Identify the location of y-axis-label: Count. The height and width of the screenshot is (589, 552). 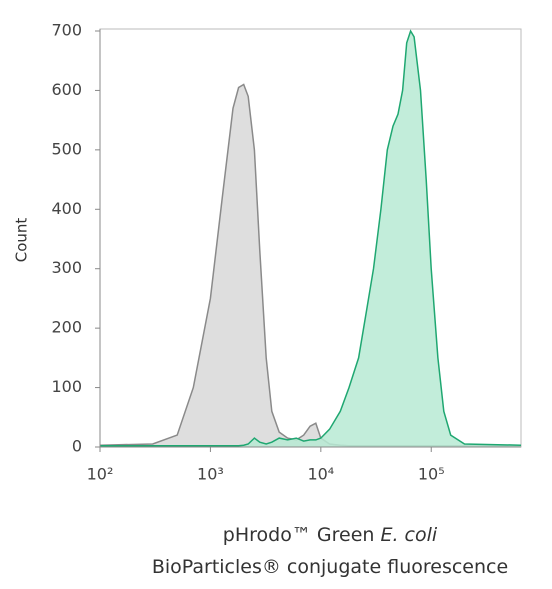
(22, 240).